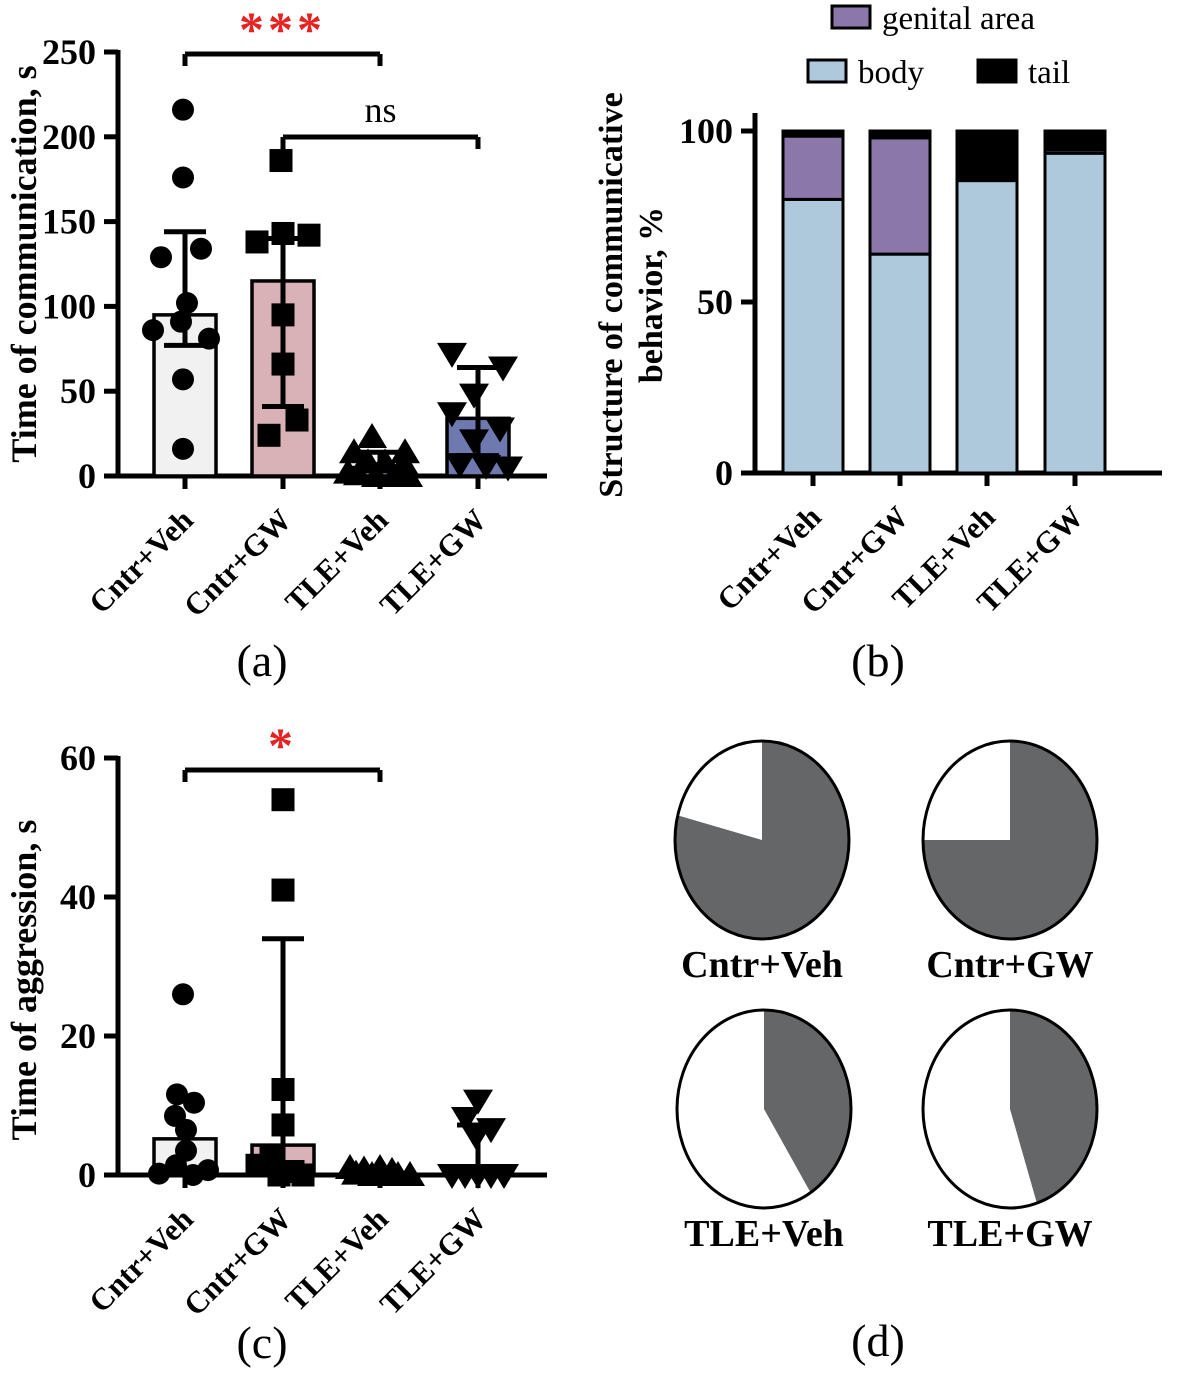 The height and width of the screenshot is (1382, 1181). I want to click on legend-label: tail, so click(1049, 73).